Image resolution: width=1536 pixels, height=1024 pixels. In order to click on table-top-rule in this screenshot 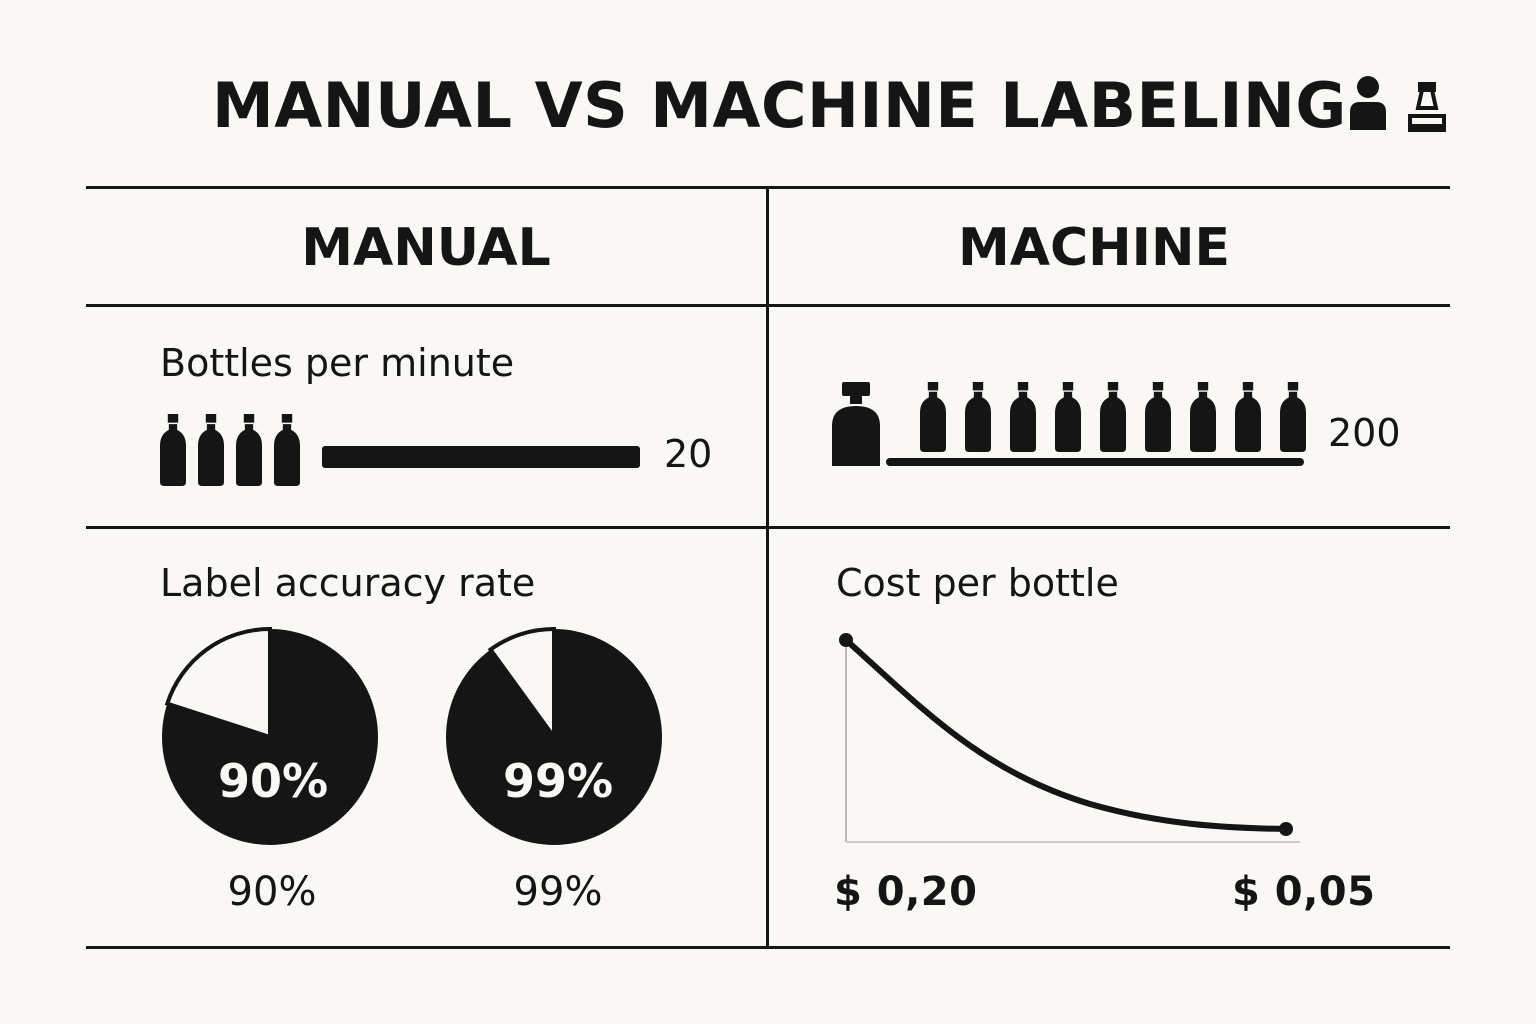, I will do `click(768, 187)`.